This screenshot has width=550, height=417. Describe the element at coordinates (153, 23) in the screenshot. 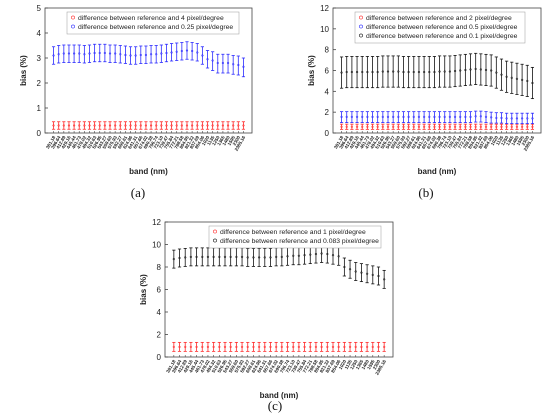

I see `legend-box-p0` at that location.